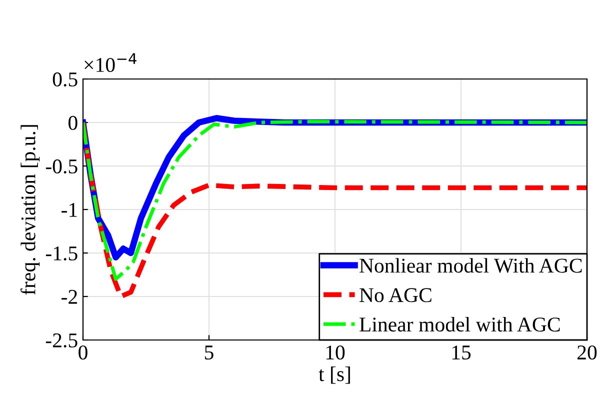 Image resolution: width=613 pixels, height=404 pixels. I want to click on y-tick-label: -1.5, so click(62, 253).